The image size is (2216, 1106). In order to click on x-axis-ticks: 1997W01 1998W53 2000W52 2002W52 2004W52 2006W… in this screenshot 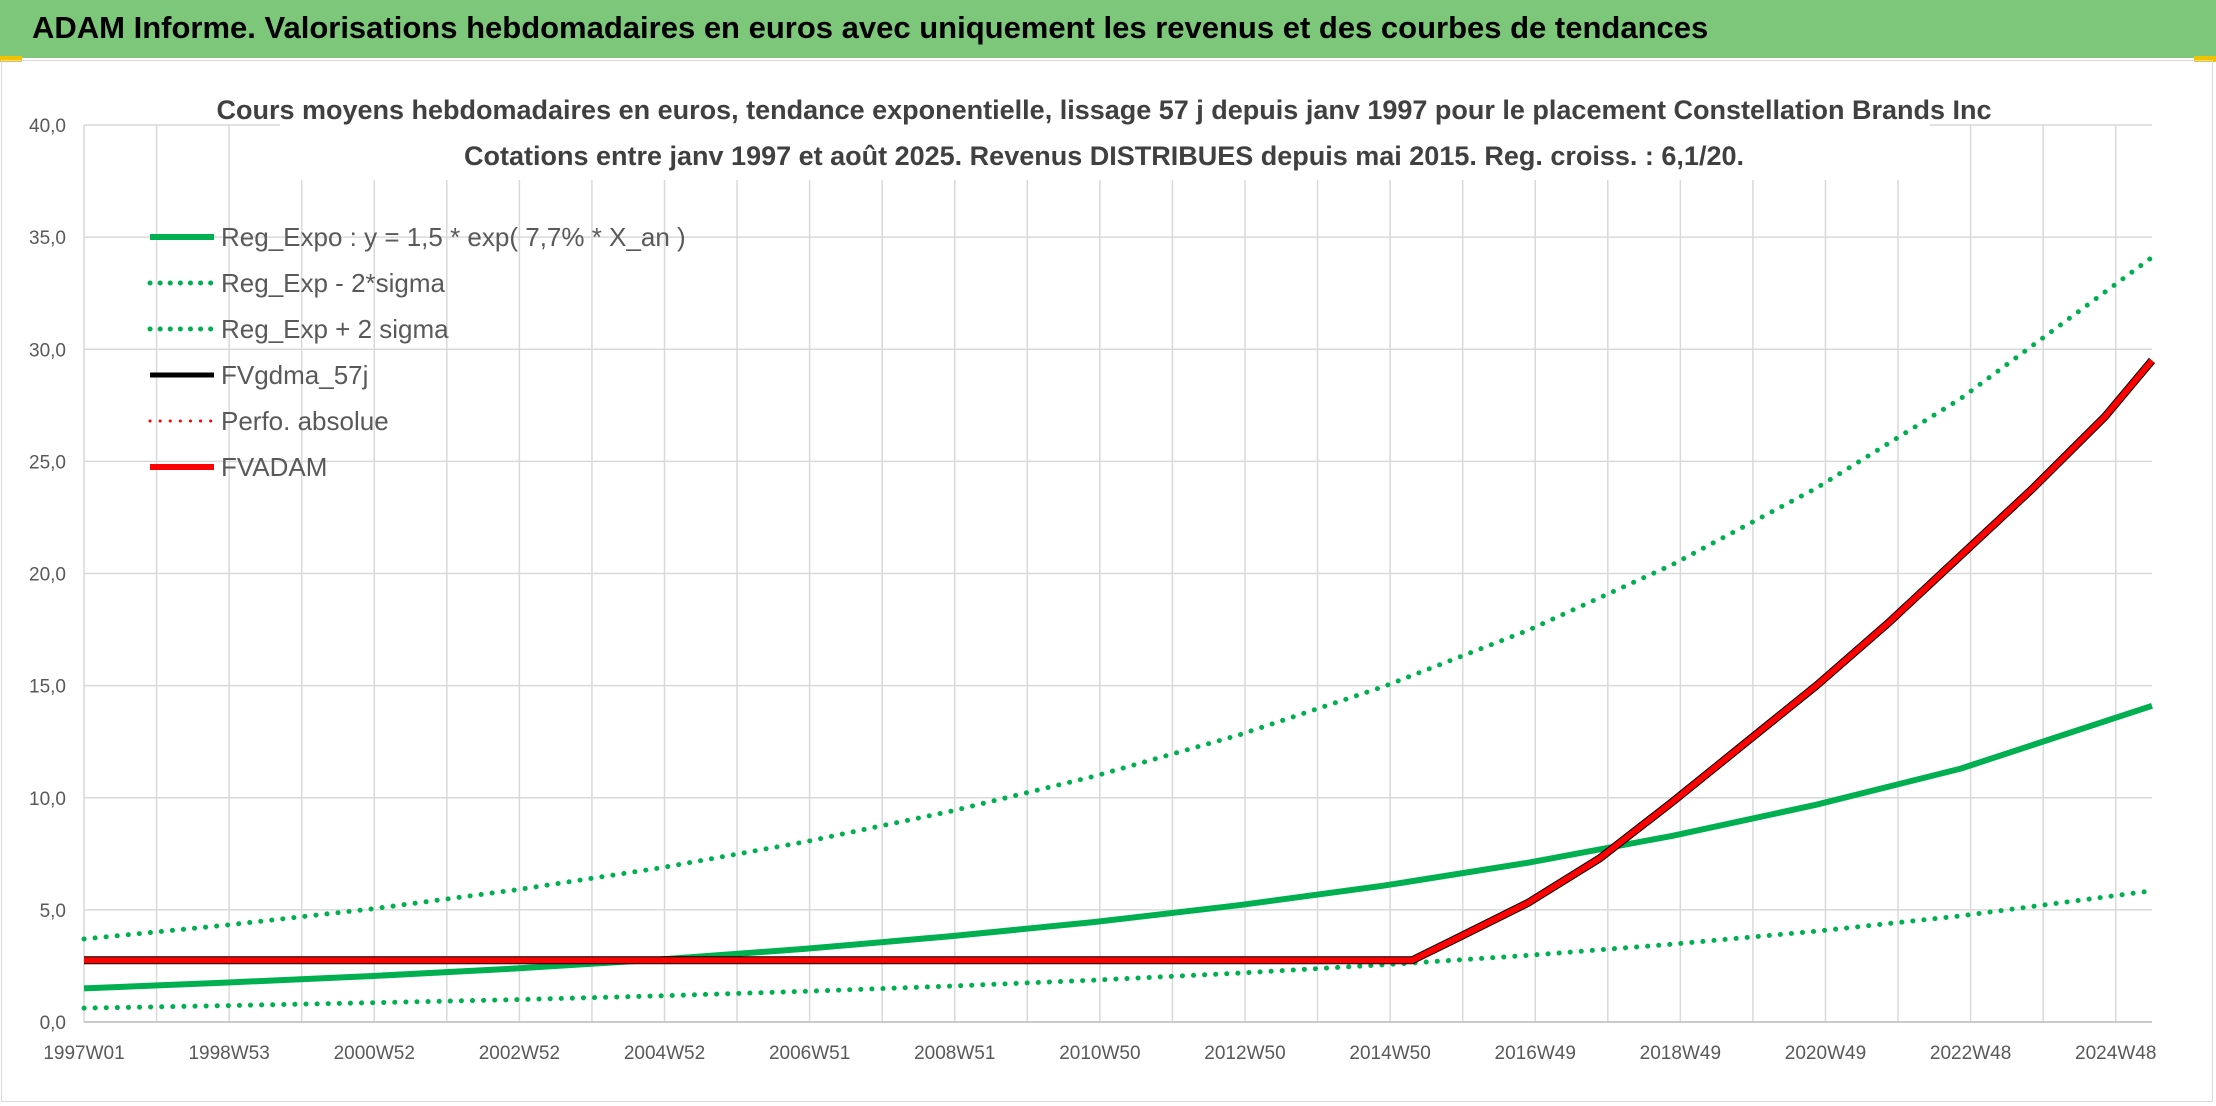, I will do `click(1099, 1053)`.